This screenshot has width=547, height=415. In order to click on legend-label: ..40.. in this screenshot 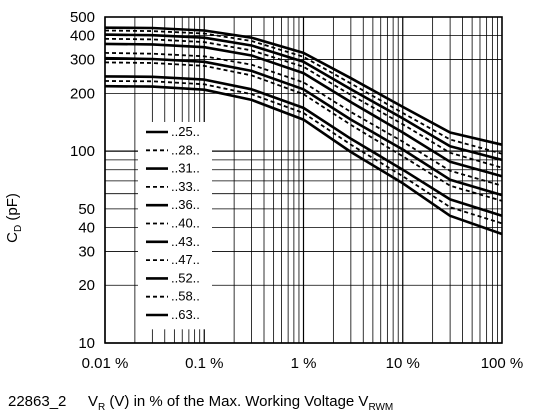, I will do `click(185, 223)`.